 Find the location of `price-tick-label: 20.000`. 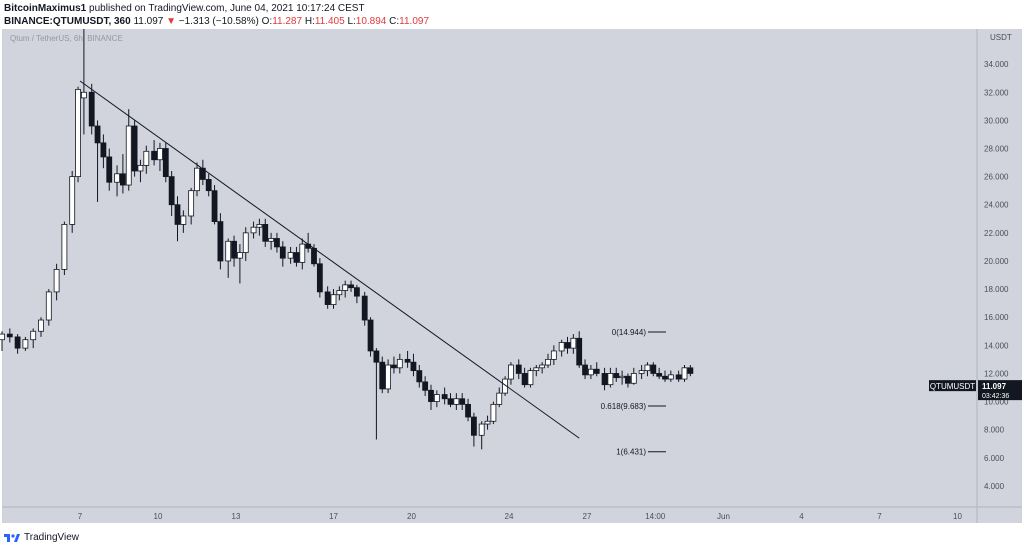

price-tick-label: 20.000 is located at coordinates (996, 261).